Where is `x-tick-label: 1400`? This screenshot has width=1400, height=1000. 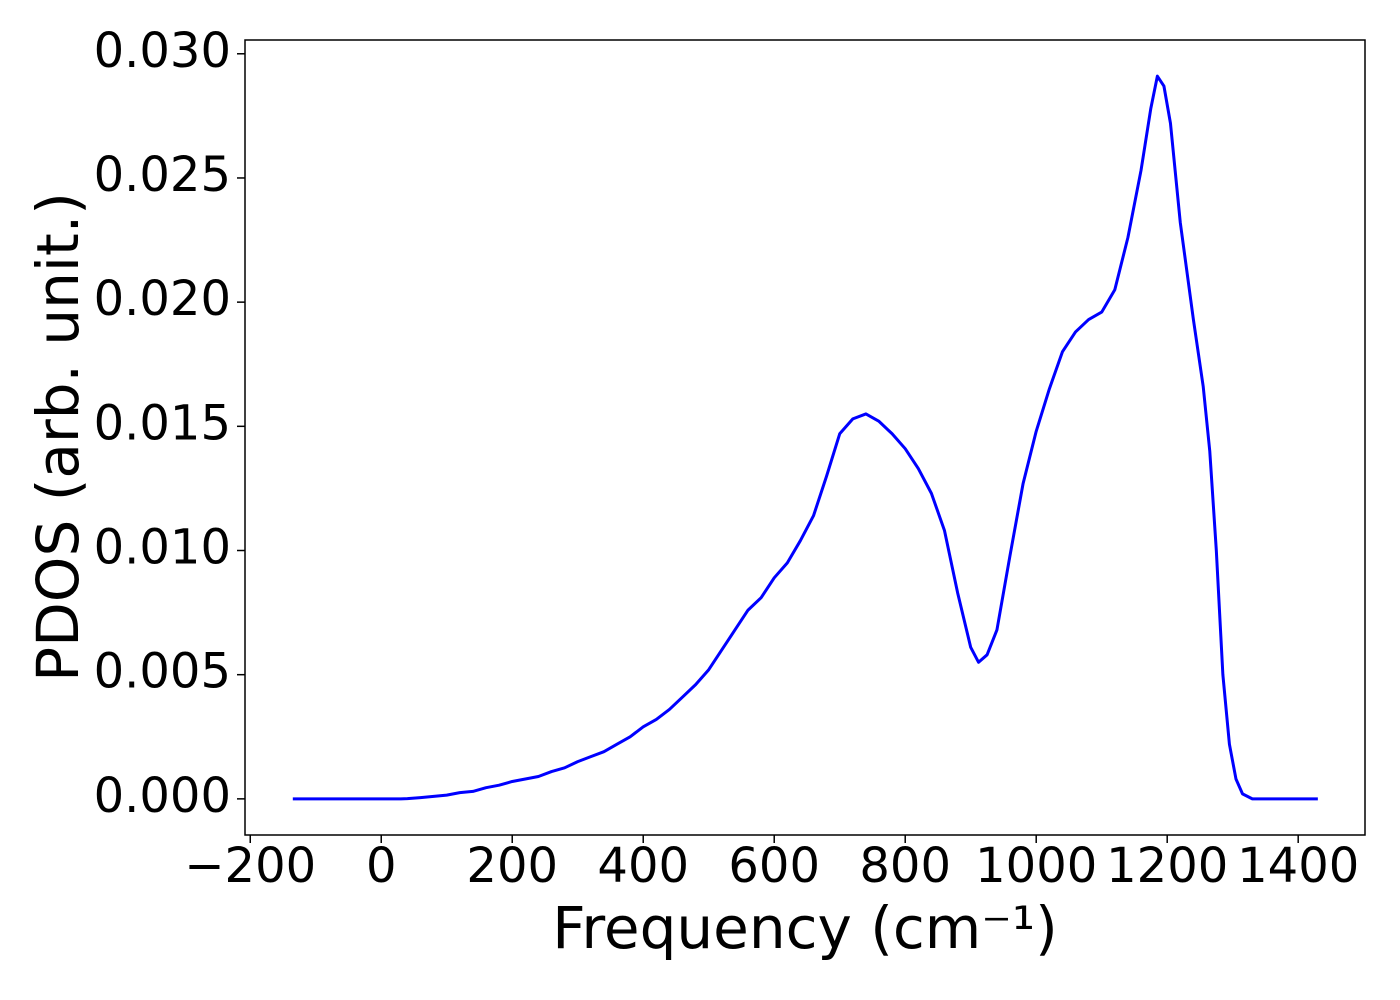 x-tick-label: 1400 is located at coordinates (1298, 866).